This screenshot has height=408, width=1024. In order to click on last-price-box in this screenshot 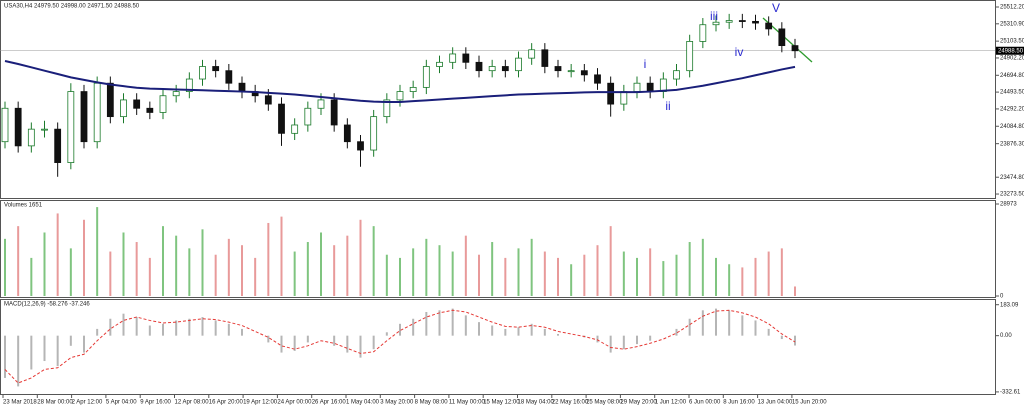, I will do `click(1010, 50)`.